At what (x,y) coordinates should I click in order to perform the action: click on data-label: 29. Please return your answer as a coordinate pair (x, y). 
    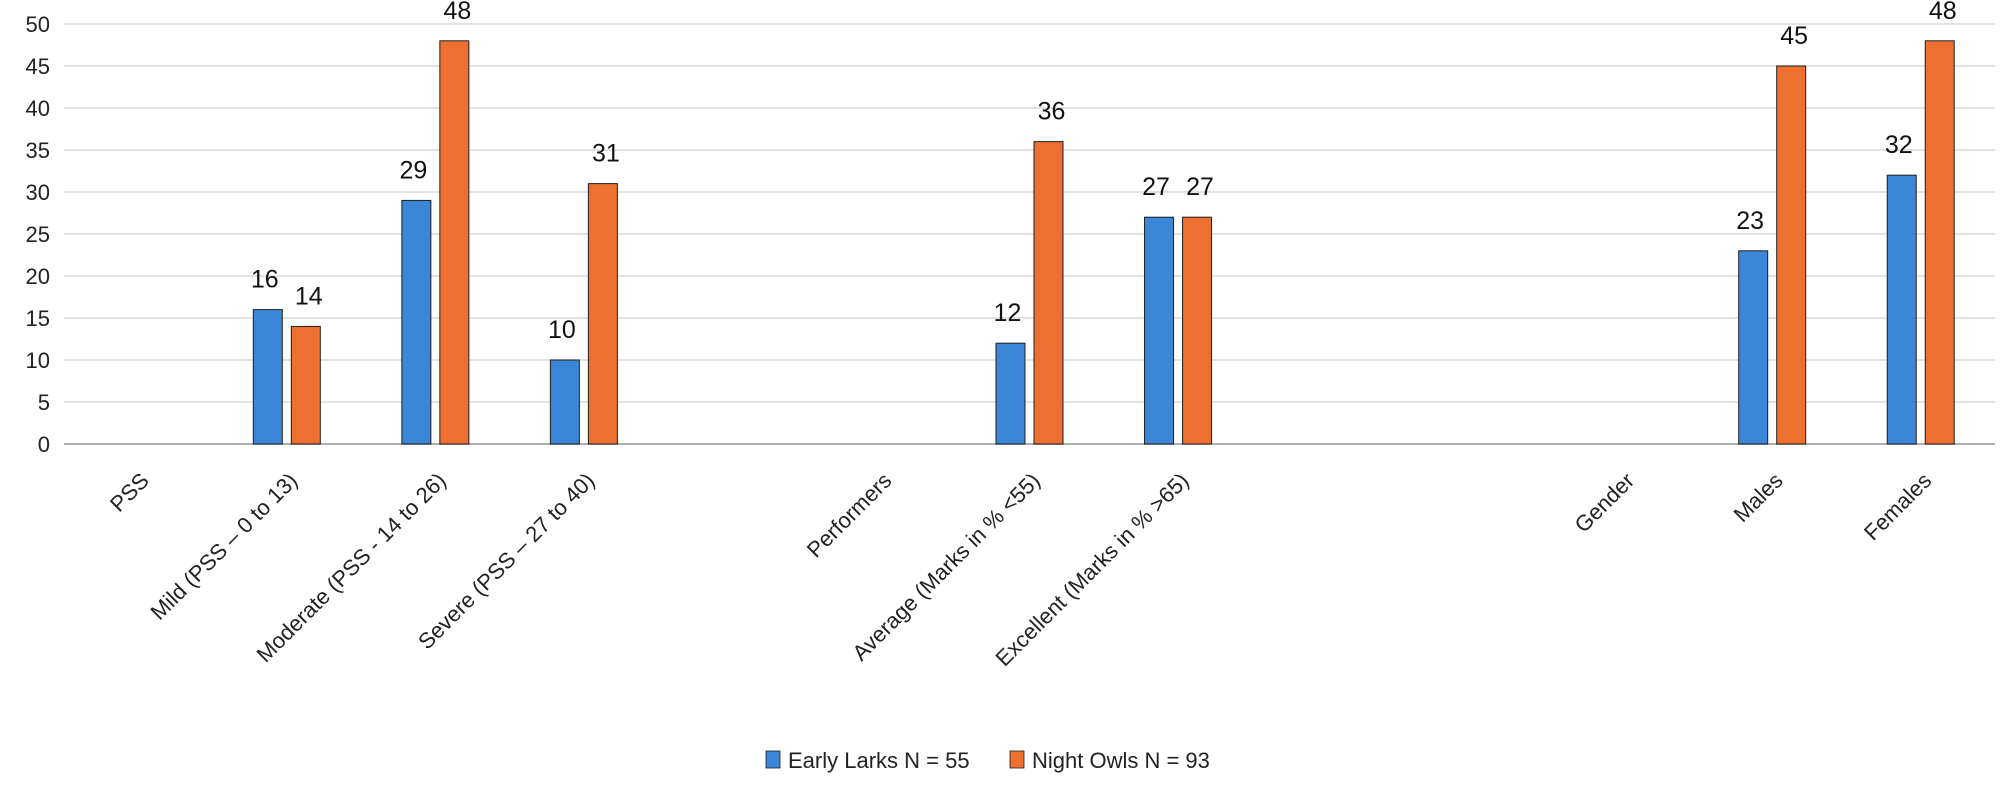
    Looking at the image, I should click on (413, 170).